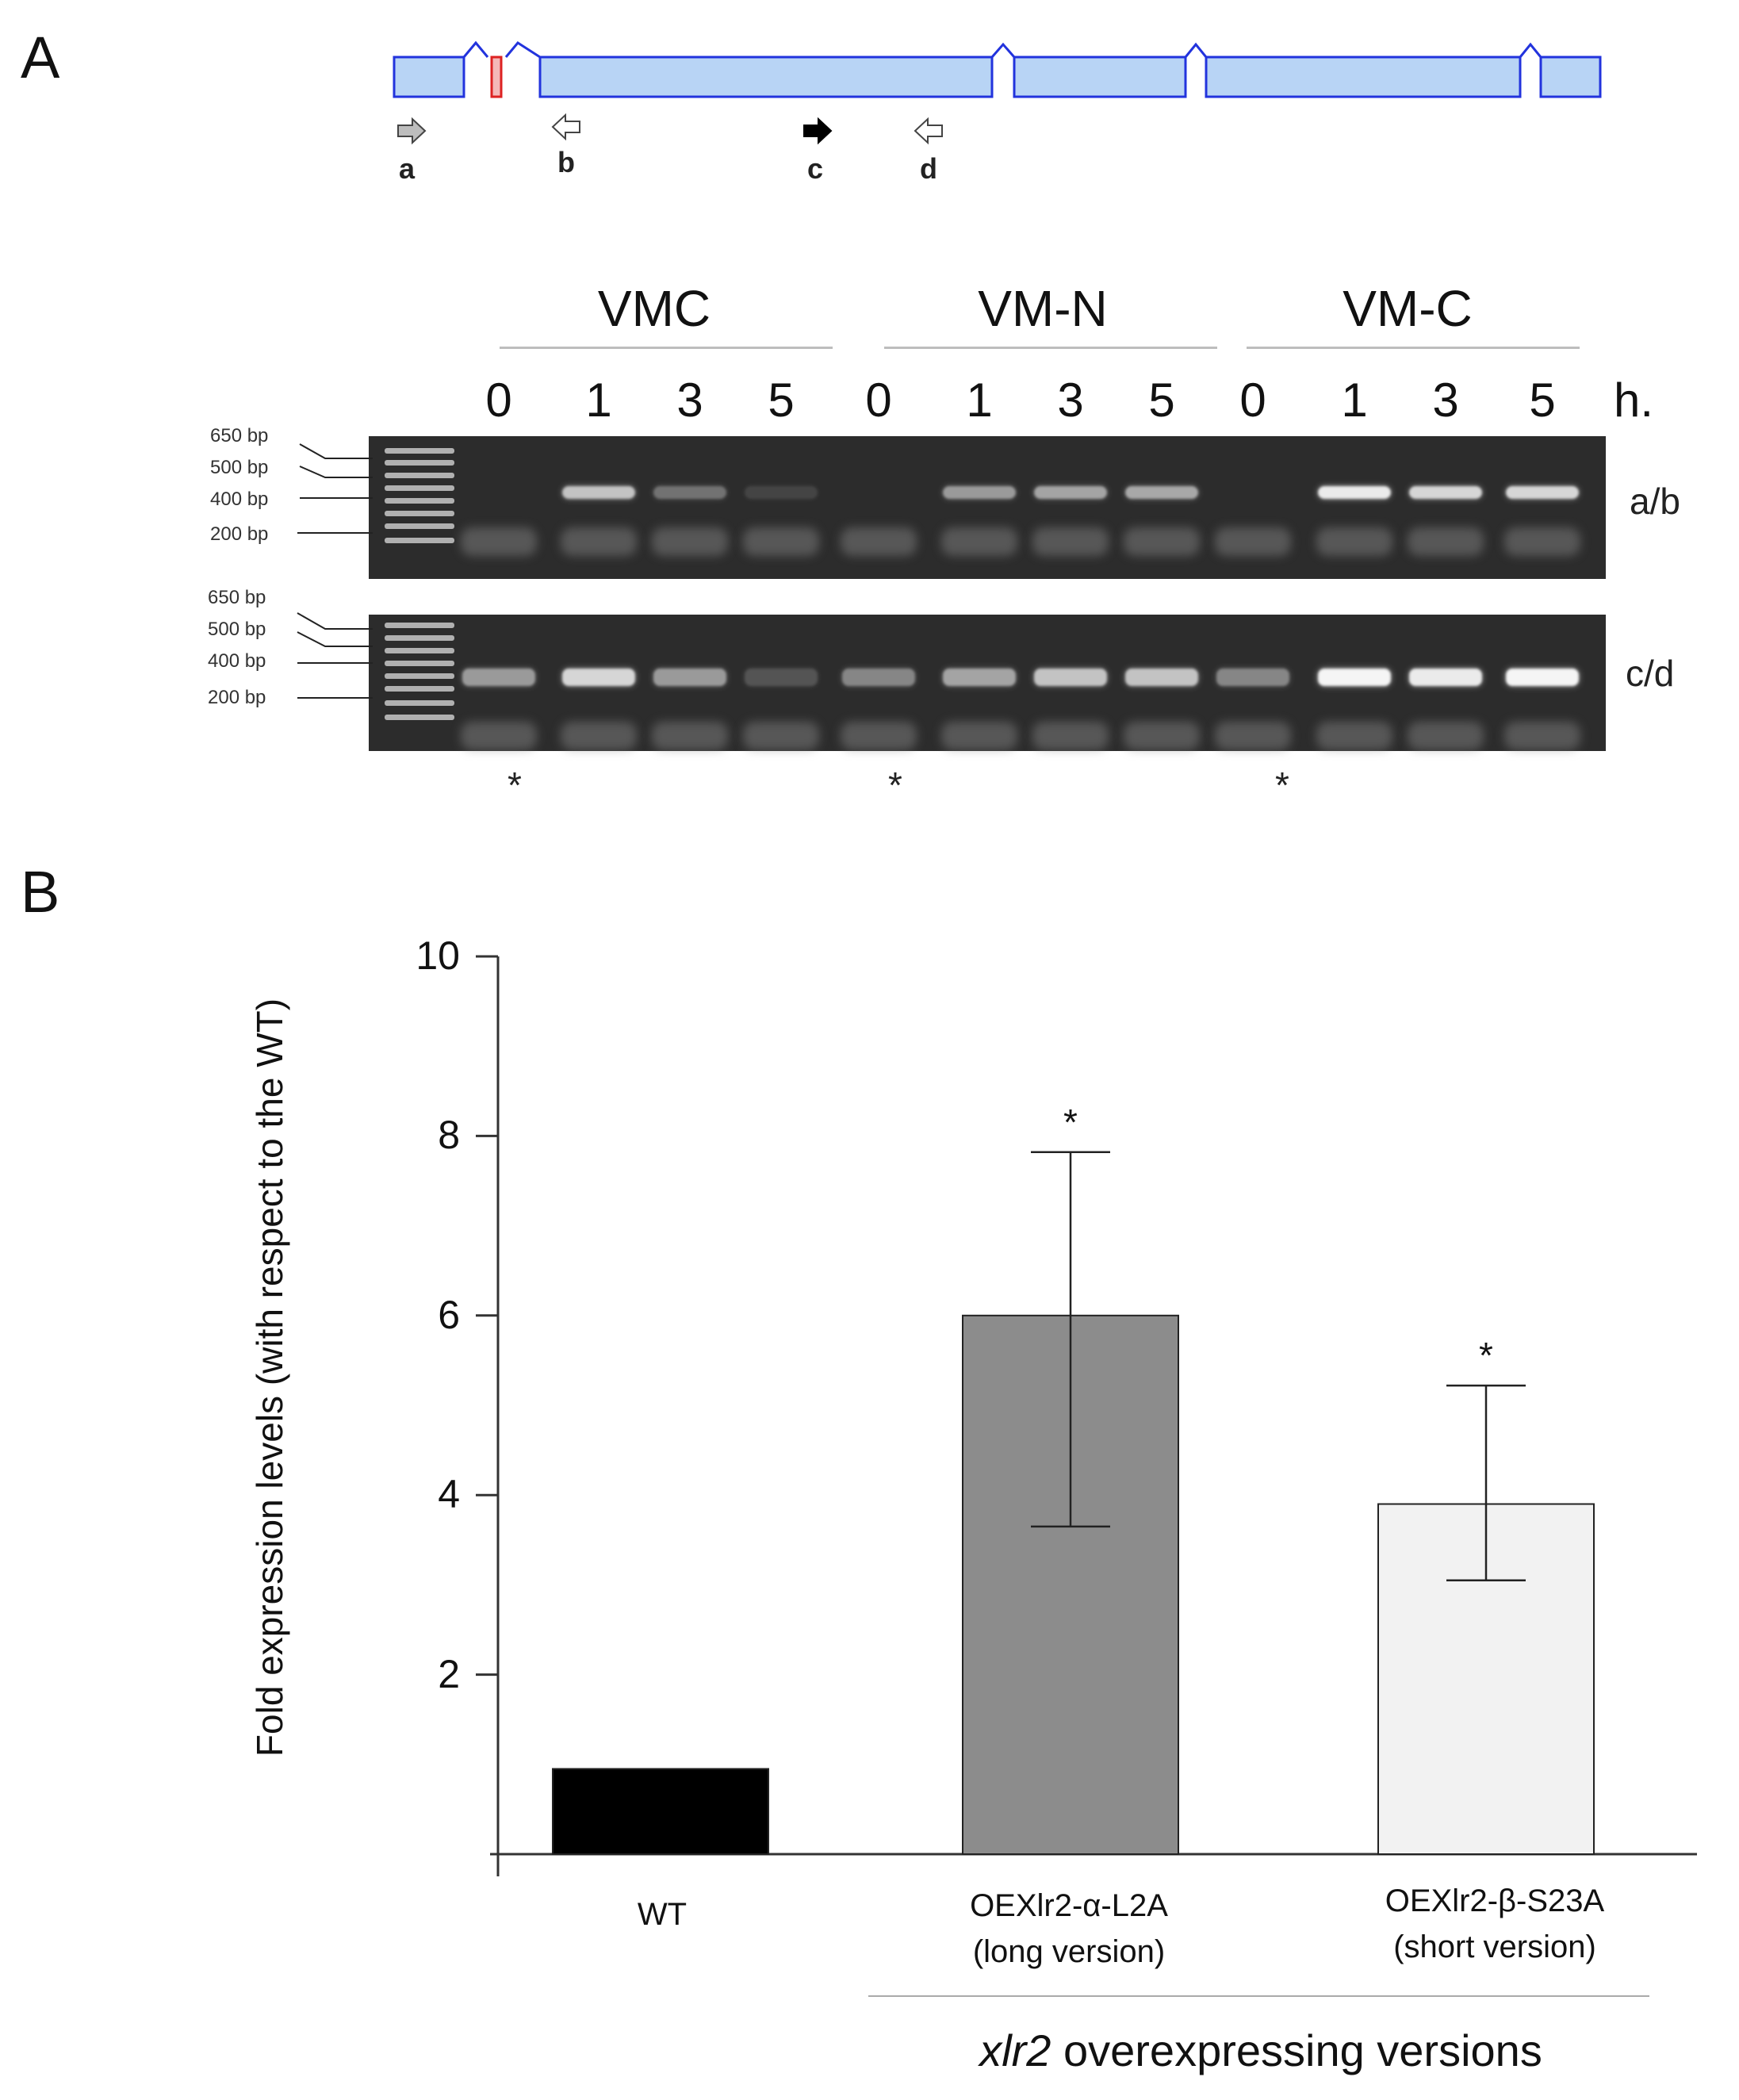 This screenshot has height=2100, width=1739. Describe the element at coordinates (654, 308) in the screenshot. I see `gel-group-vmc: VMC` at that location.